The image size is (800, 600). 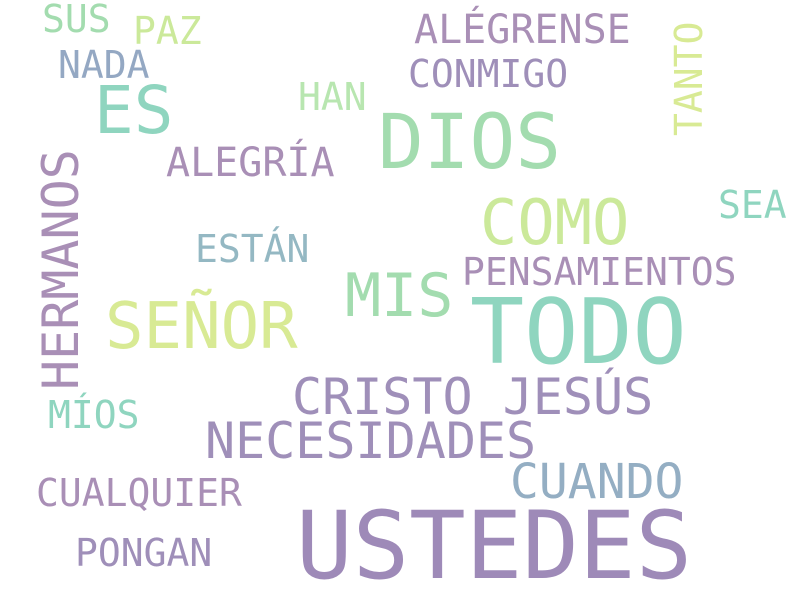 What do you see at coordinates (494, 546) in the screenshot?
I see `word-ustedes: USTEDES` at bounding box center [494, 546].